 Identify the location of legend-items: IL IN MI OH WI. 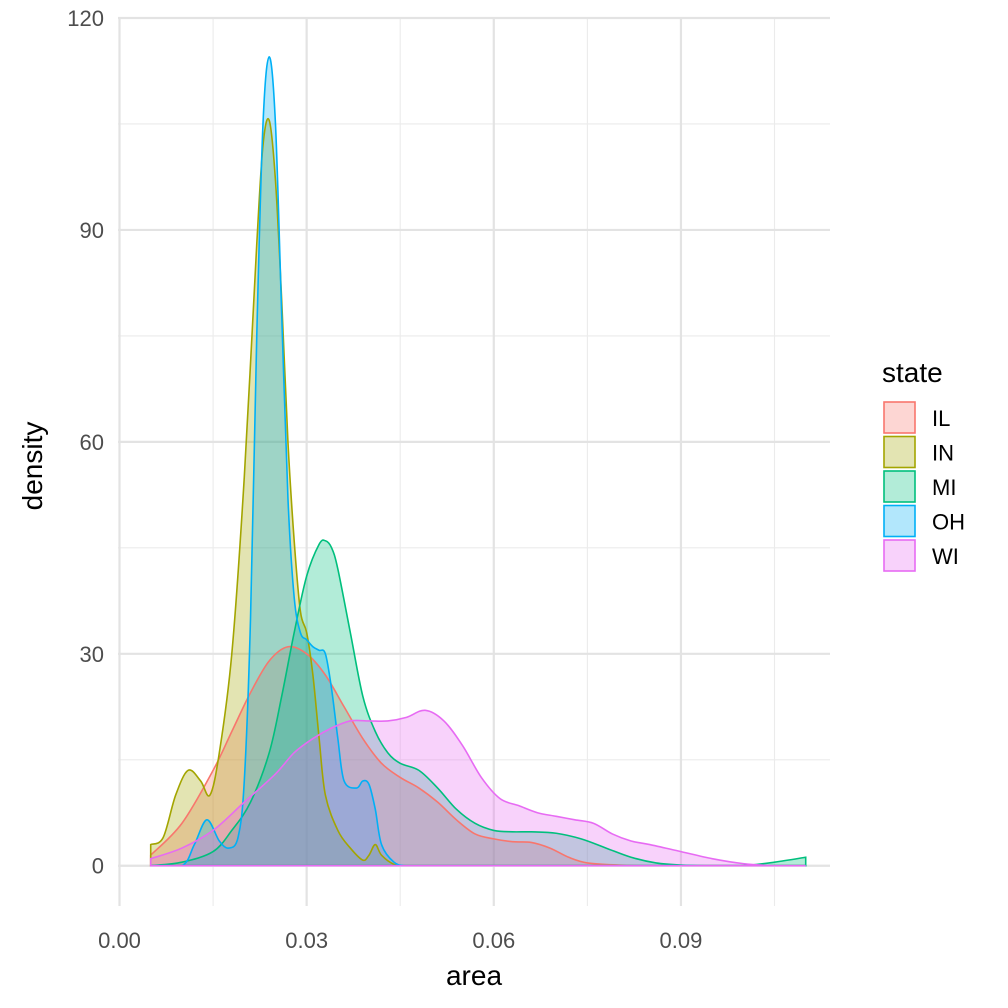
(924, 486).